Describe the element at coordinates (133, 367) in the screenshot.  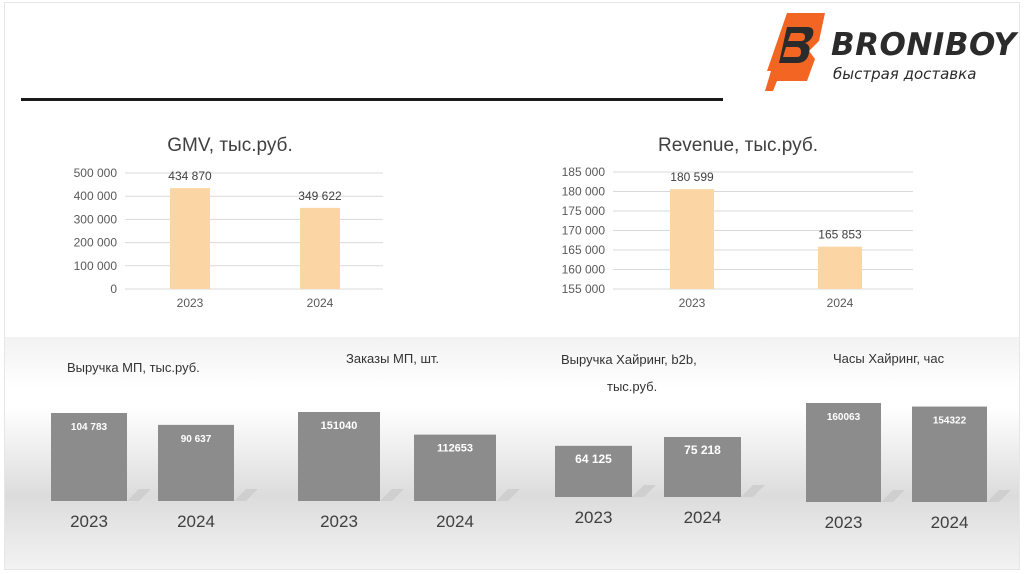
I see `chart-title: Выручка МП, тыс.руб.` at that location.